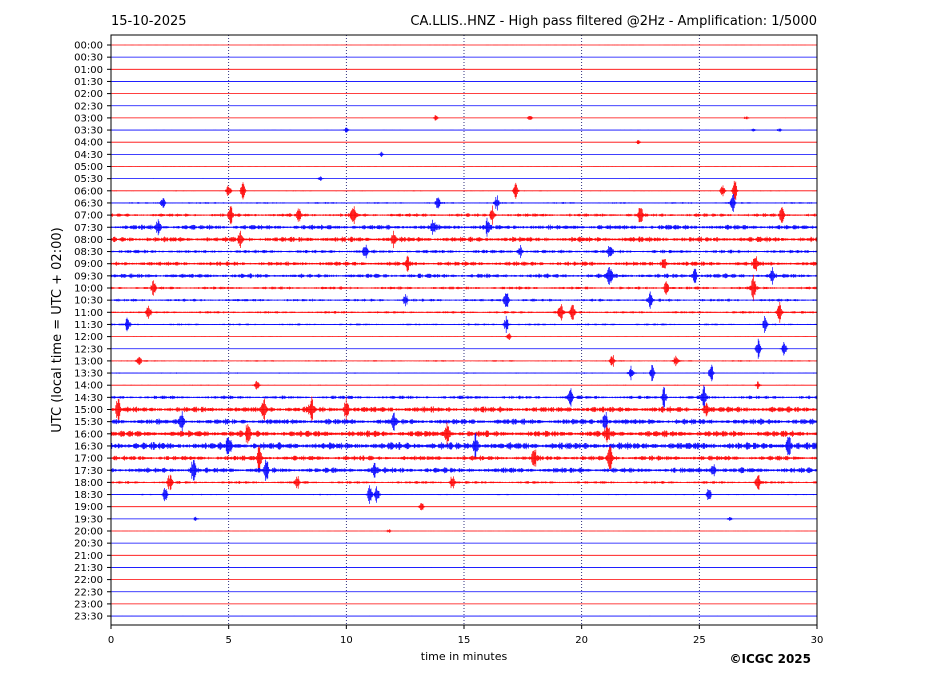 The image size is (927, 696). What do you see at coordinates (88, 617) in the screenshot?
I see `y-tick-label: 23:30` at bounding box center [88, 617].